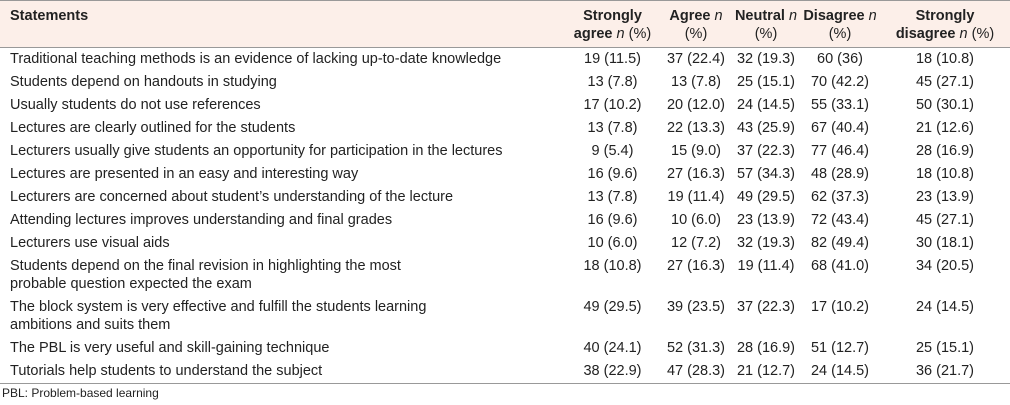 The height and width of the screenshot is (405, 1010). What do you see at coordinates (612, 151) in the screenshot?
I see `value-cell: 9 (5.4)` at bounding box center [612, 151].